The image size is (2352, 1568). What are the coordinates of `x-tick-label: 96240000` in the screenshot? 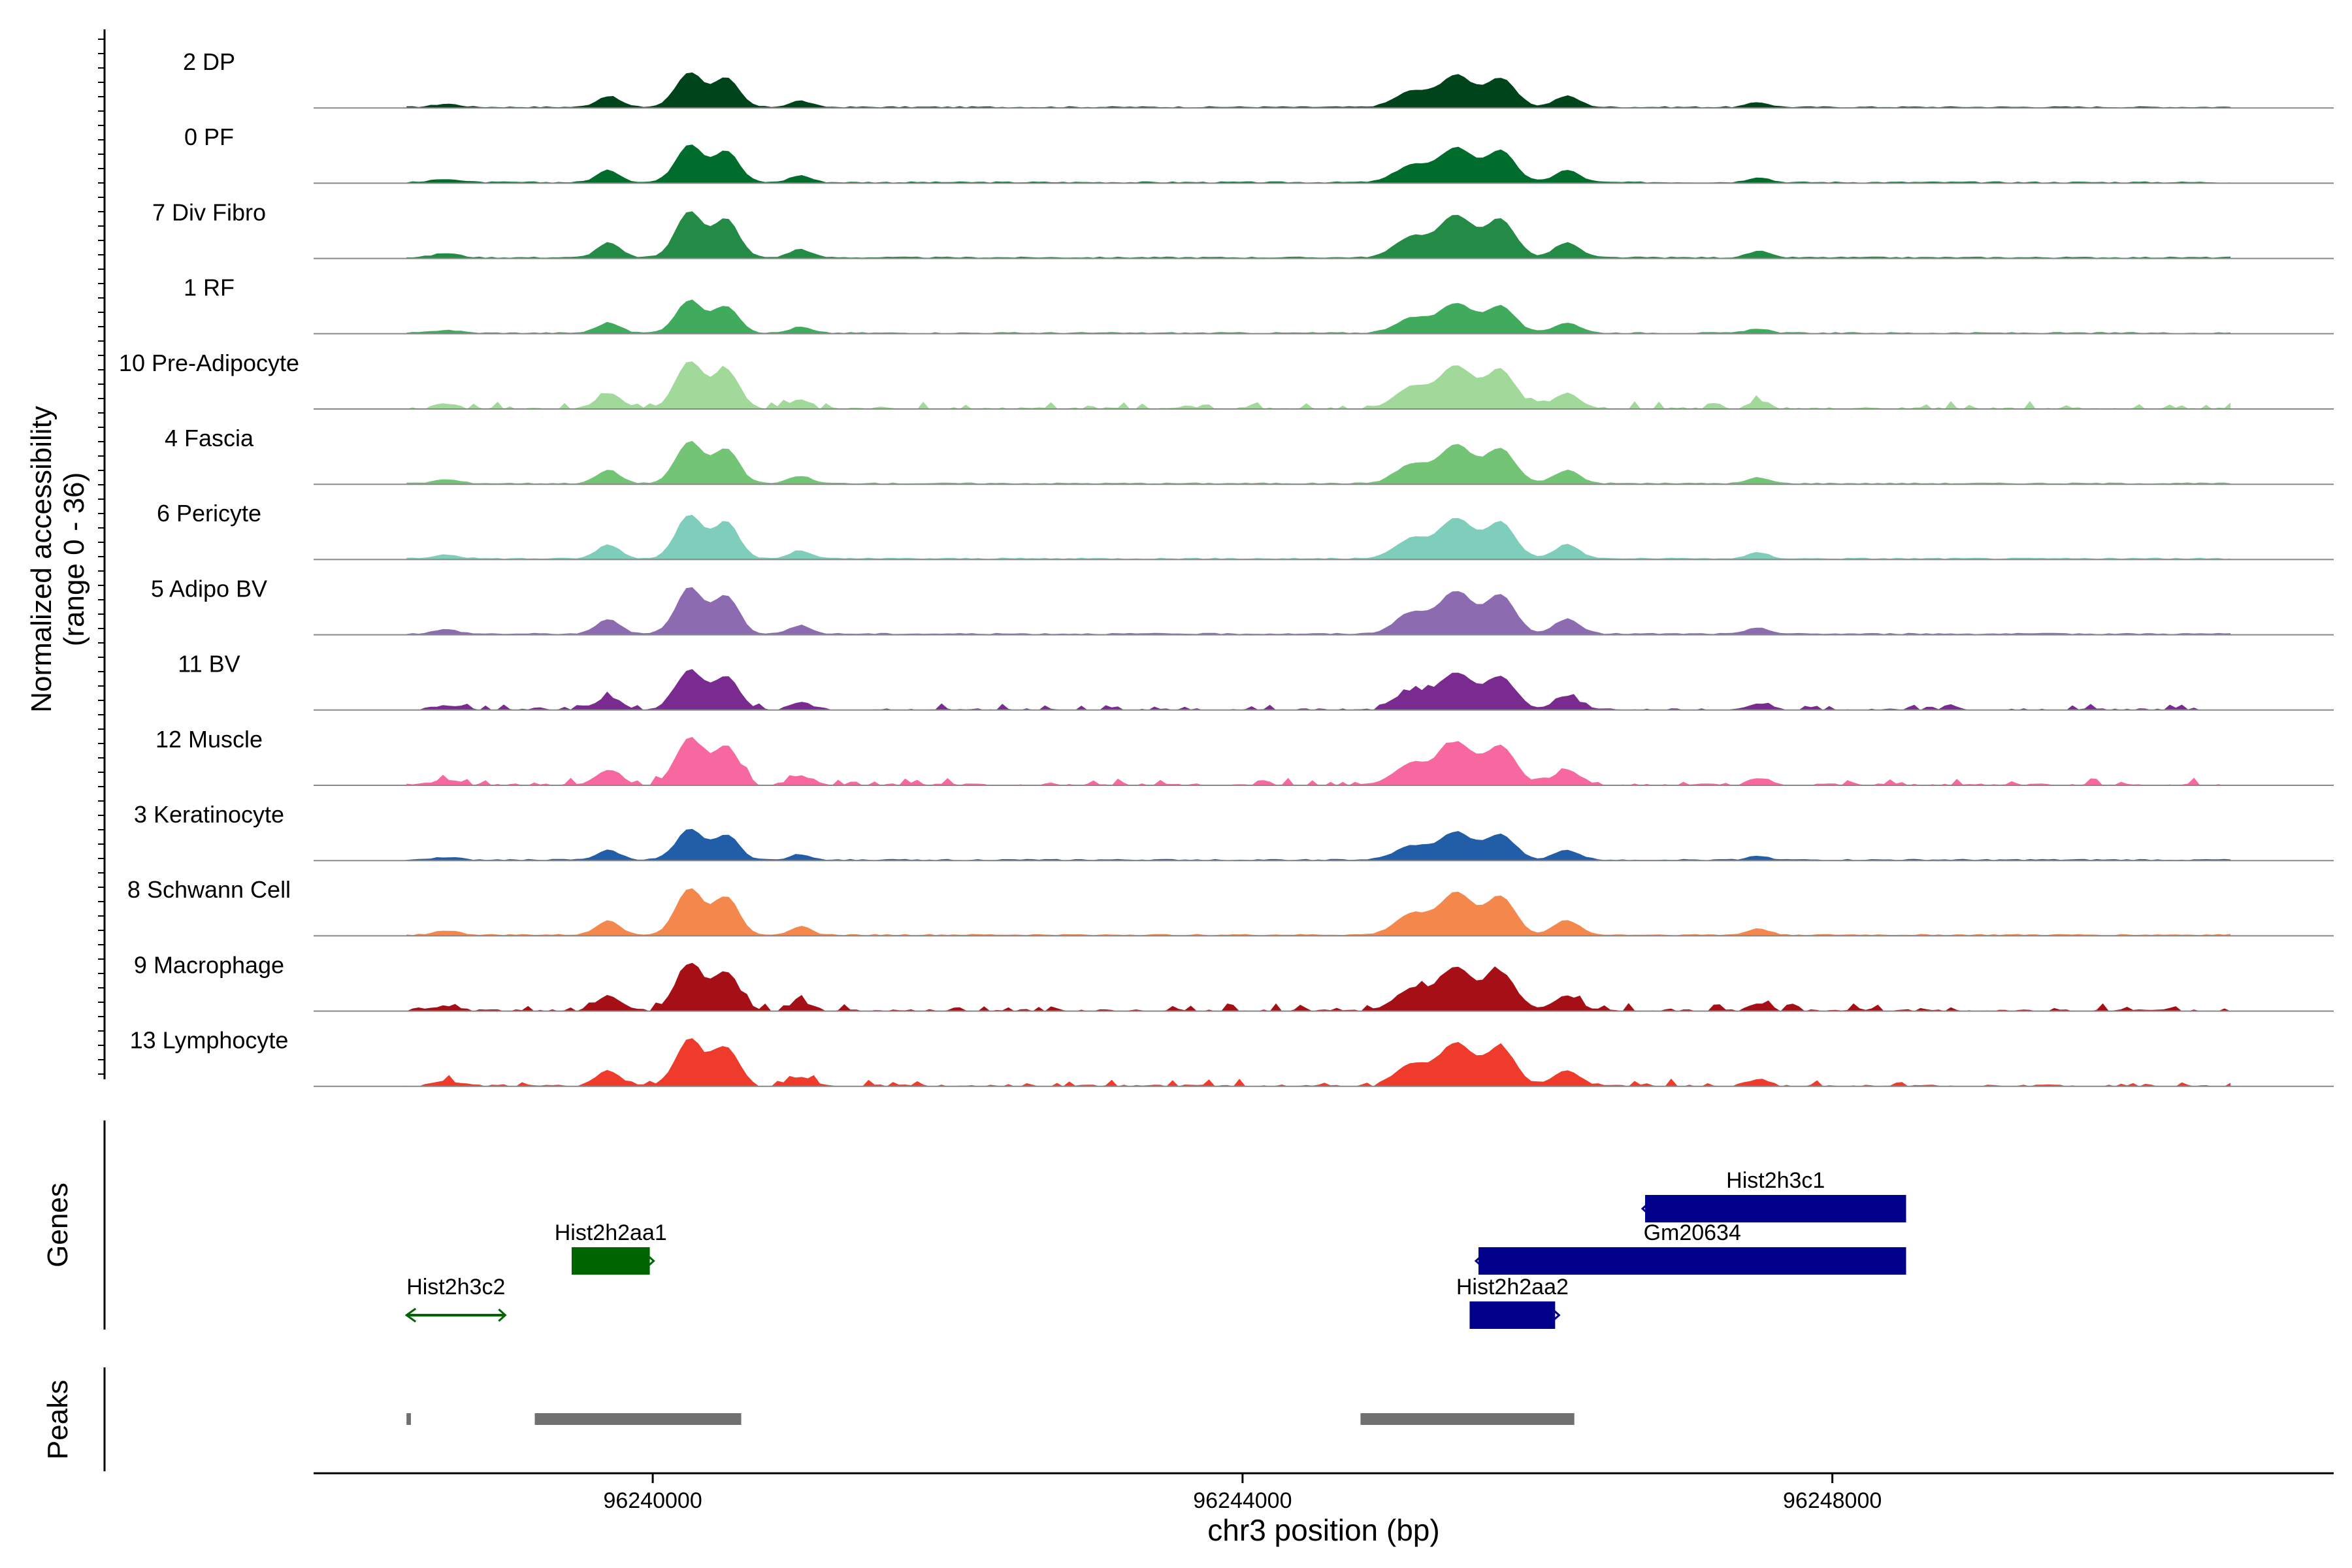 It's located at (652, 1500).